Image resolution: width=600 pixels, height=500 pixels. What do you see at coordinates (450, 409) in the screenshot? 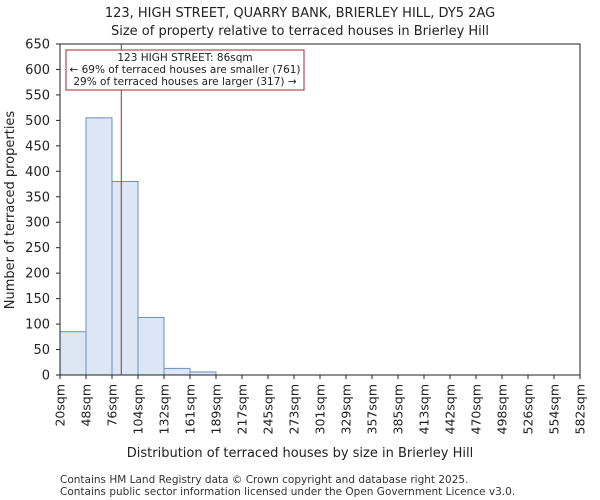
I see `x-tick-label: 442sqm` at bounding box center [450, 409].